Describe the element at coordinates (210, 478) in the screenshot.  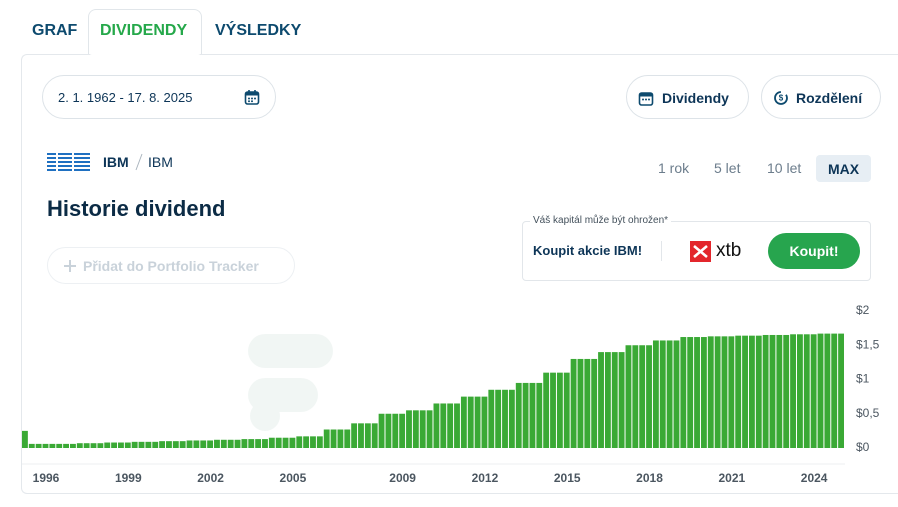
I see `x-tick-label: 2002` at that location.